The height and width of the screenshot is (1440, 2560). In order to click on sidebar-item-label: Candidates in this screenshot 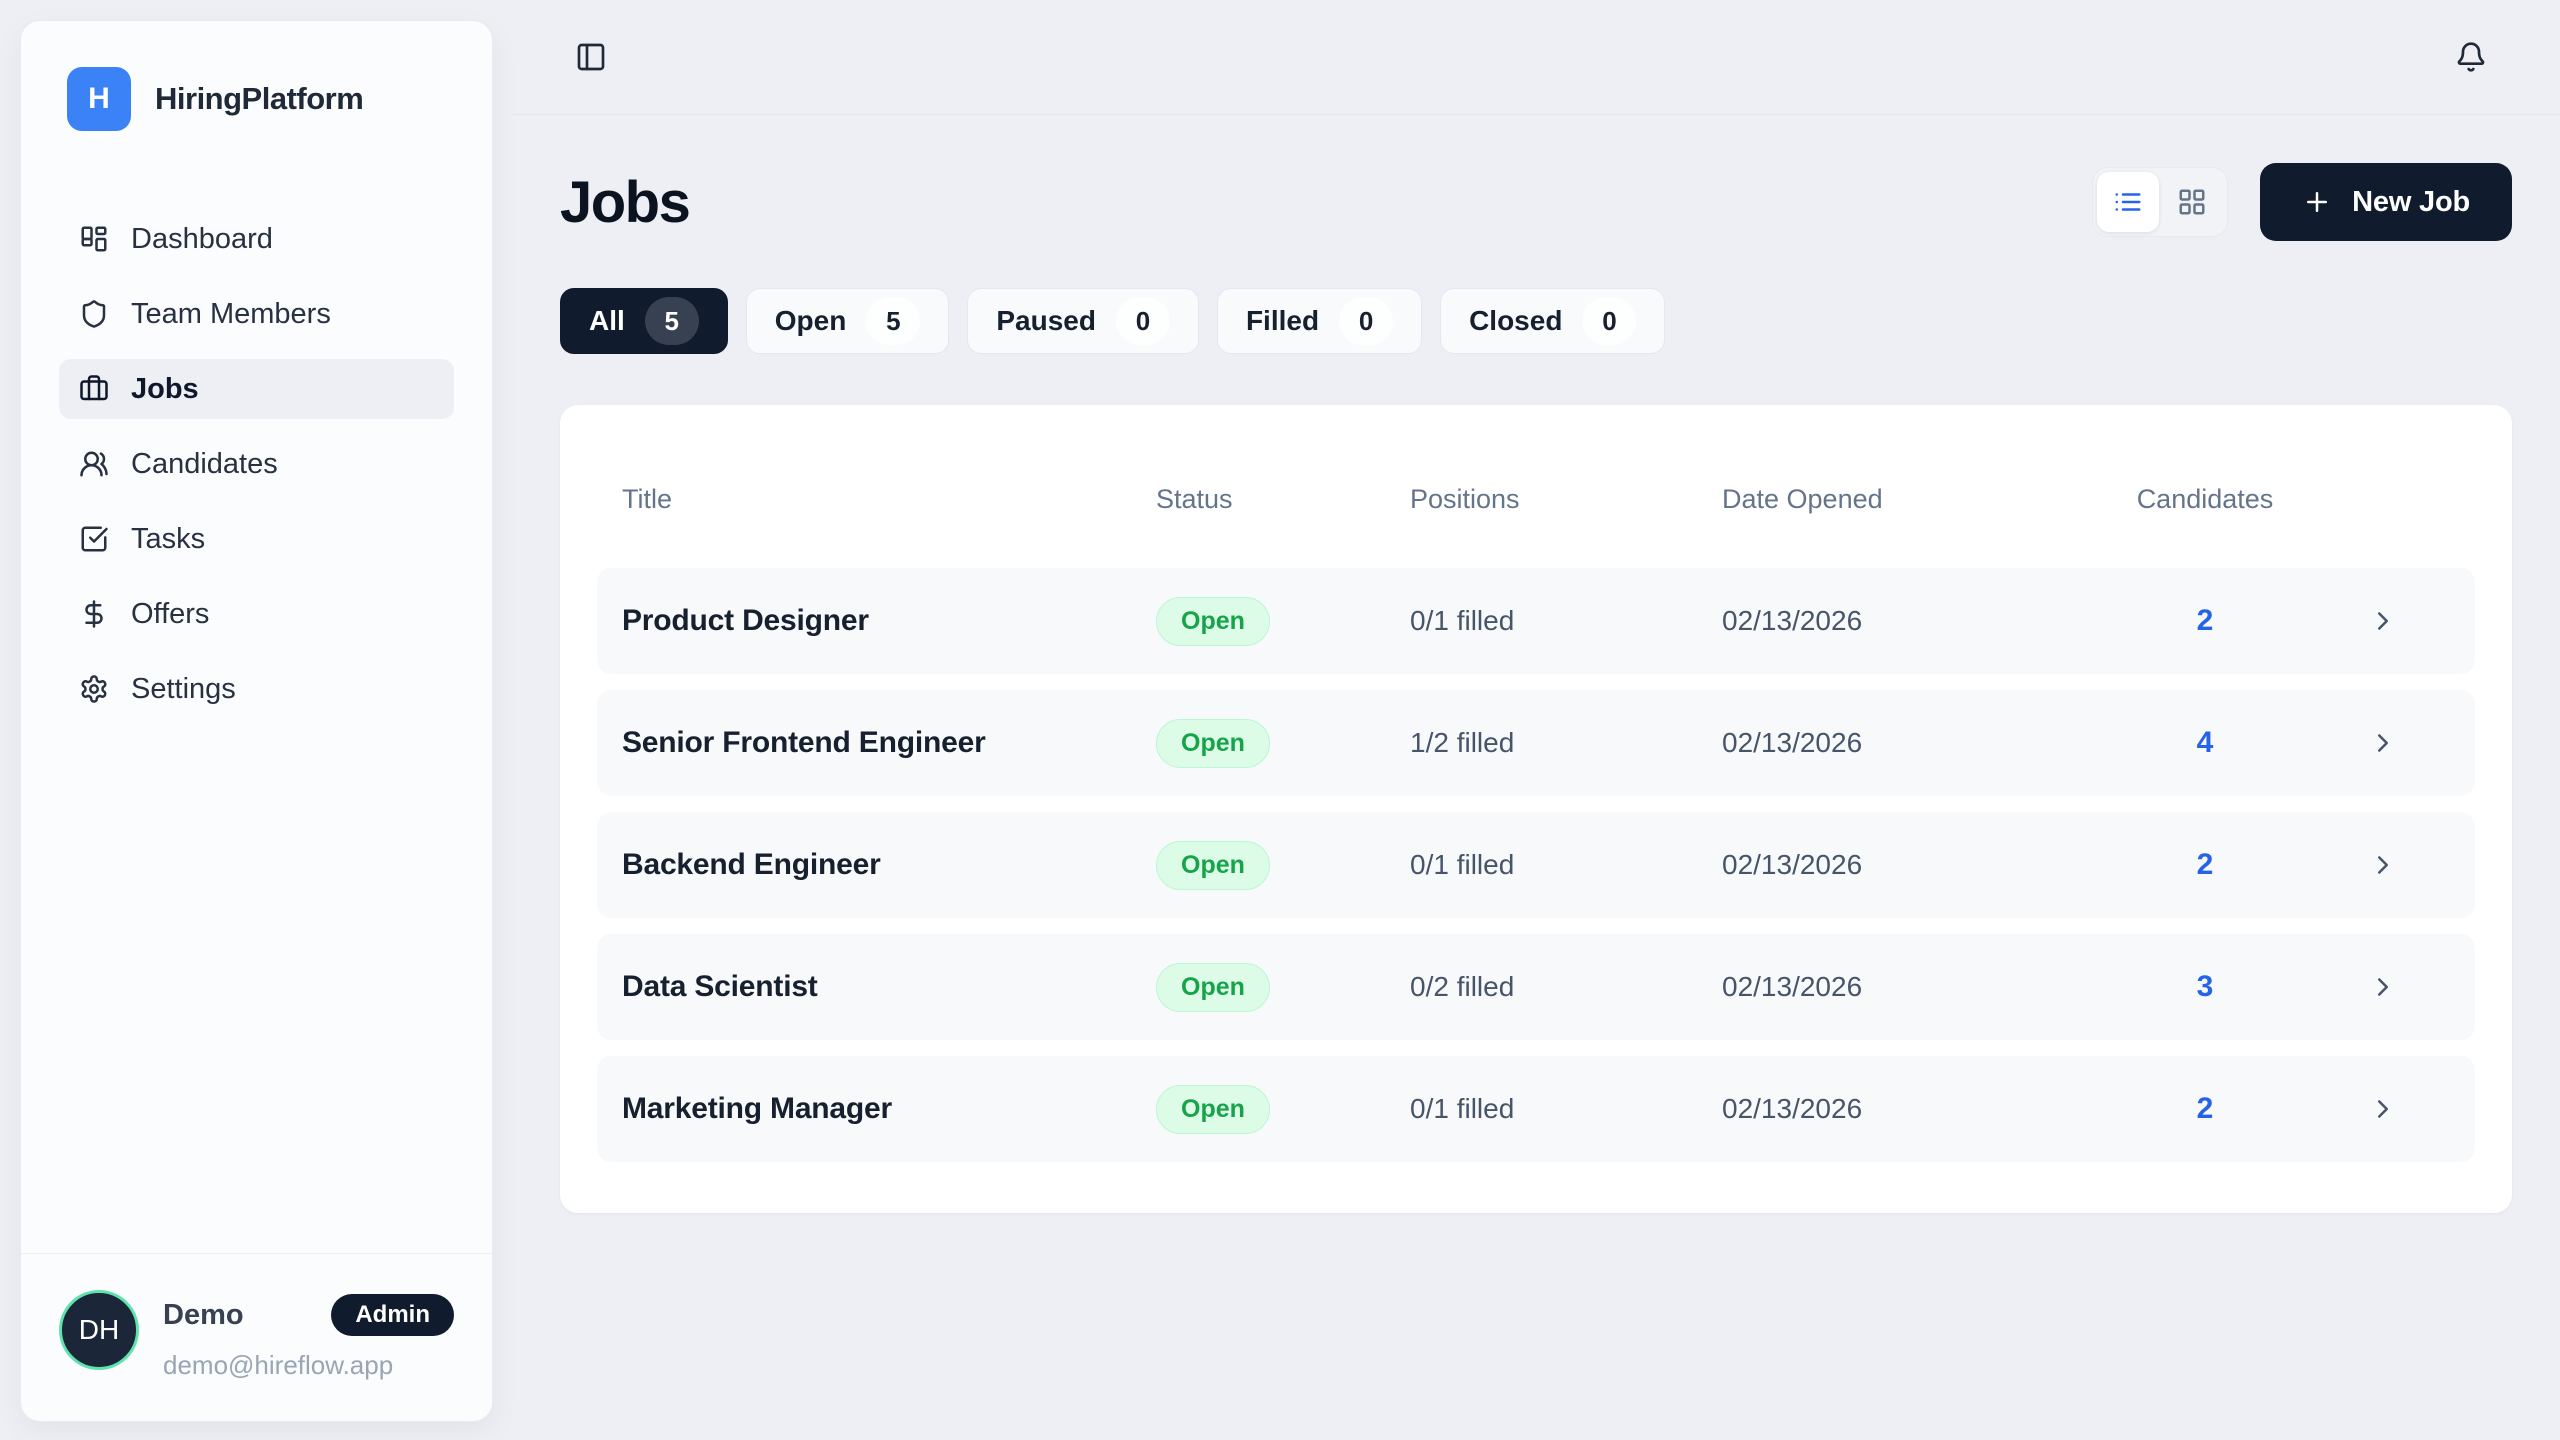, I will do `click(204, 463)`.